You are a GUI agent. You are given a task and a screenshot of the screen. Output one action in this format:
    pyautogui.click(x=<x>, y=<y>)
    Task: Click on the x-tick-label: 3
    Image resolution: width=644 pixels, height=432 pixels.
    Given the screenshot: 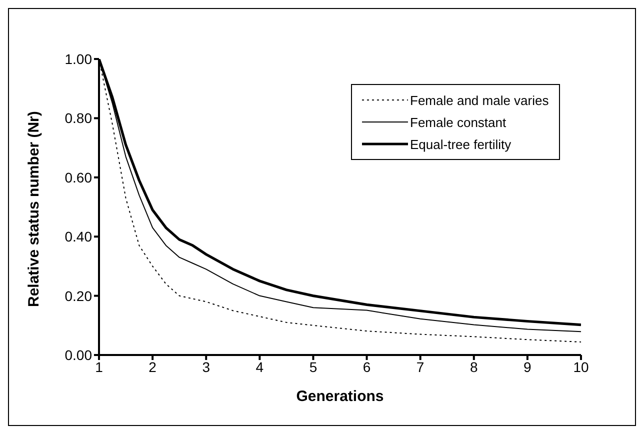 What is the action you would take?
    pyautogui.click(x=206, y=366)
    